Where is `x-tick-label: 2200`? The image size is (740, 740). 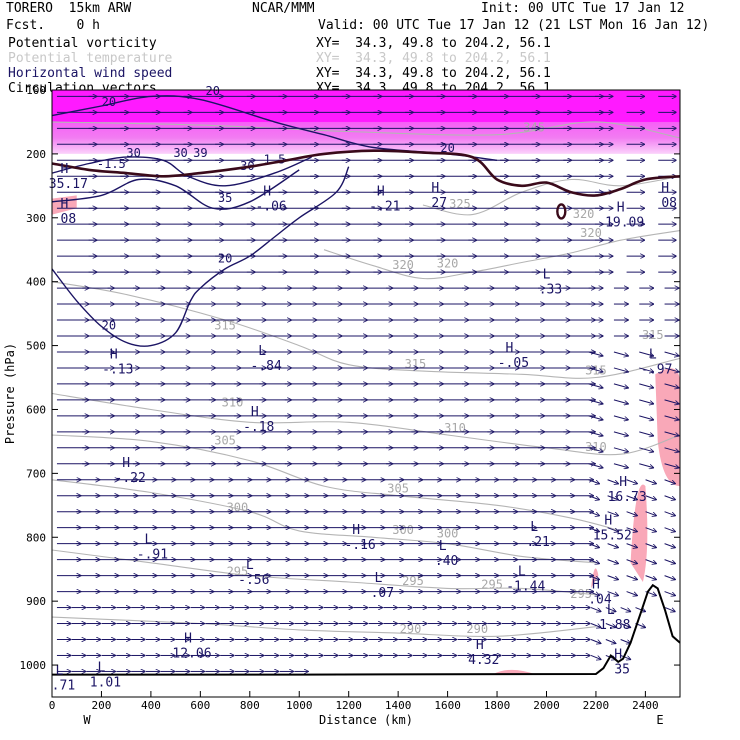
x-tick-label: 2200 is located at coordinates (596, 705).